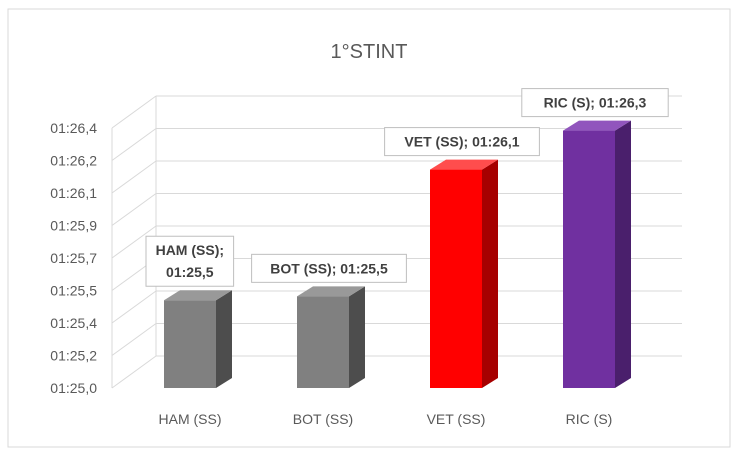 Image resolution: width=738 pixels, height=467 pixels. Describe the element at coordinates (386, 419) in the screenshot. I see `x-axis: HAM (SS) BOT (SS) VET (SS) RIC (S)` at that location.